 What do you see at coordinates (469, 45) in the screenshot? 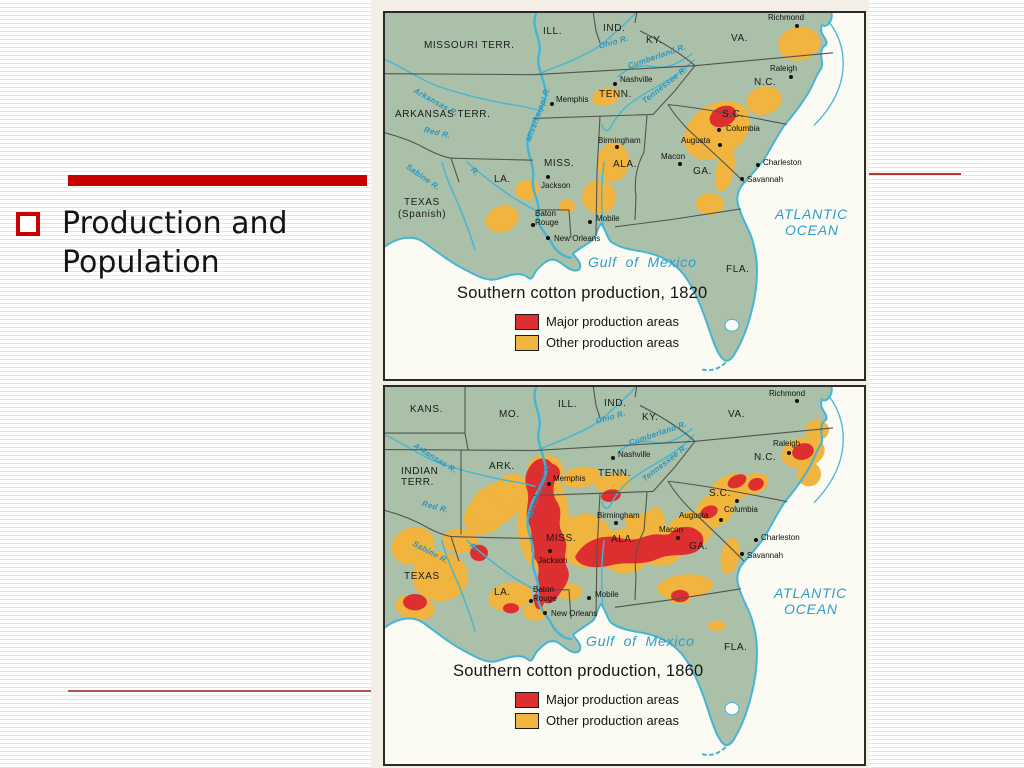
I see `state-label: MISSOURI TERR.` at bounding box center [469, 45].